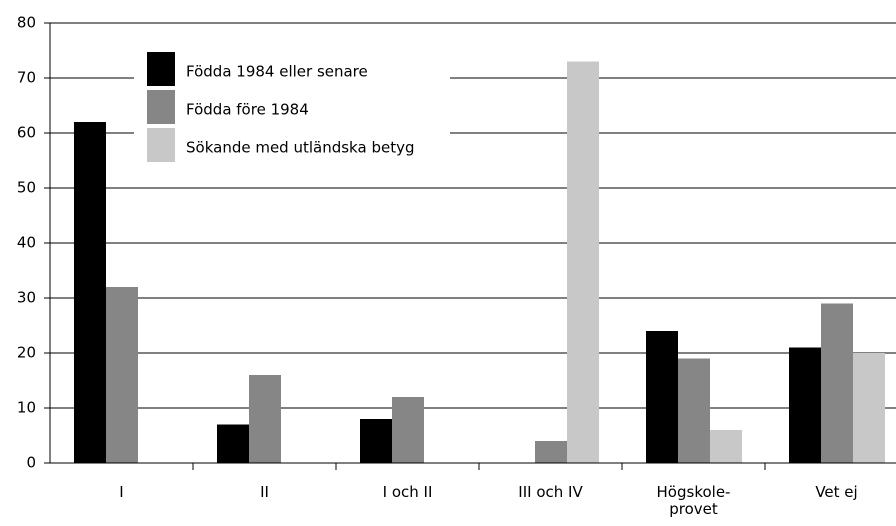 This screenshot has height=526, width=896. What do you see at coordinates (264, 492) in the screenshot?
I see `x-tick-label: II` at bounding box center [264, 492].